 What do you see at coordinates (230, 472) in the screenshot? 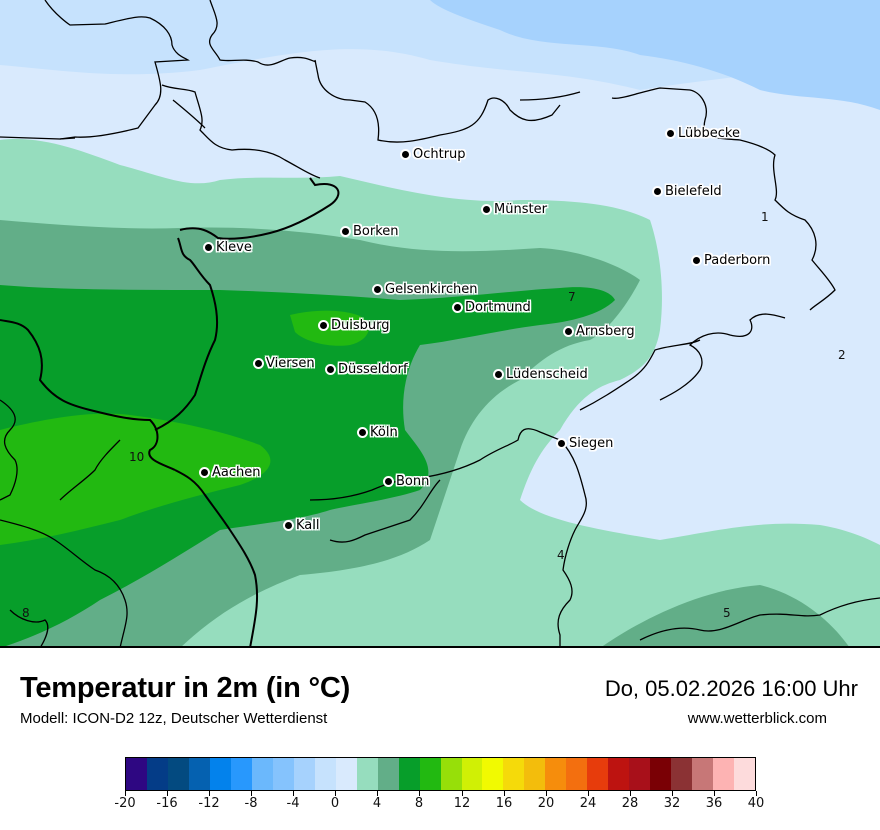
I see `city-marker-aachen: Aachen` at bounding box center [230, 472].